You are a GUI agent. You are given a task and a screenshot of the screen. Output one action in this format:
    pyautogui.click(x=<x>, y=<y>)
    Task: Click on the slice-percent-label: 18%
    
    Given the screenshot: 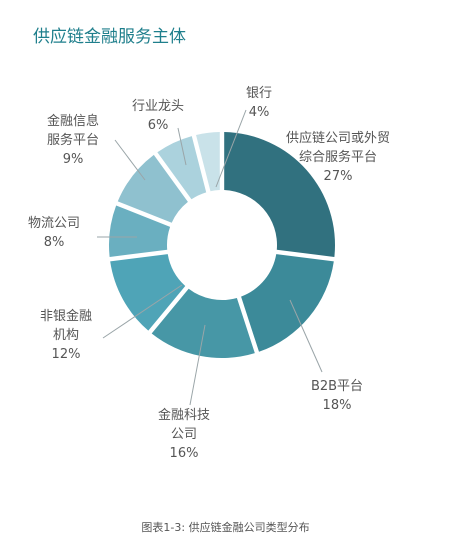 What is the action you would take?
    pyautogui.click(x=337, y=405)
    